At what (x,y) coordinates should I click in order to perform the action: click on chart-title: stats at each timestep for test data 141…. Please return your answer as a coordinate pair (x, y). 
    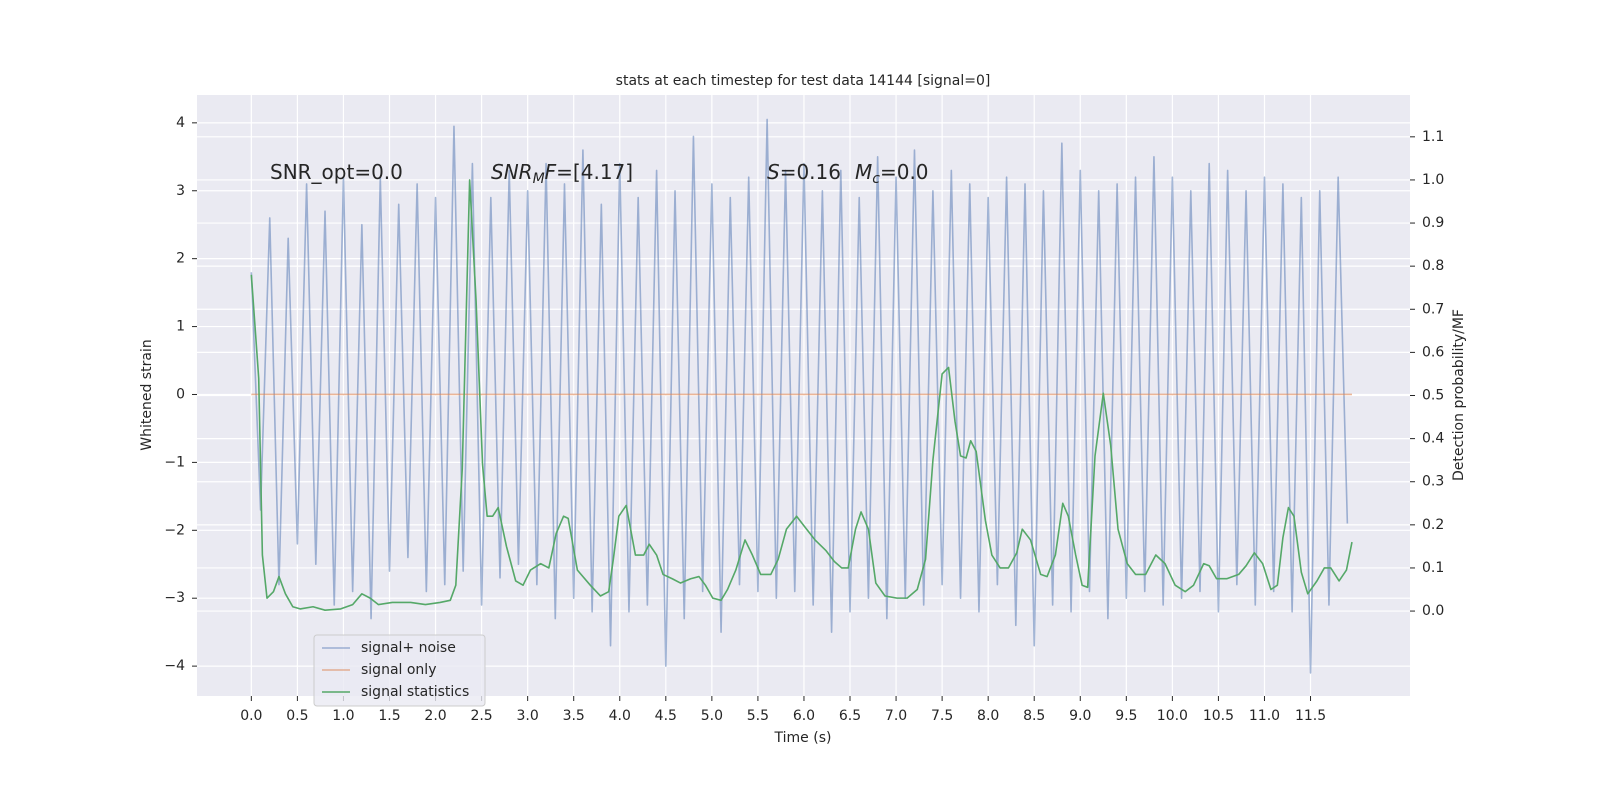
    Looking at the image, I should click on (803, 81).